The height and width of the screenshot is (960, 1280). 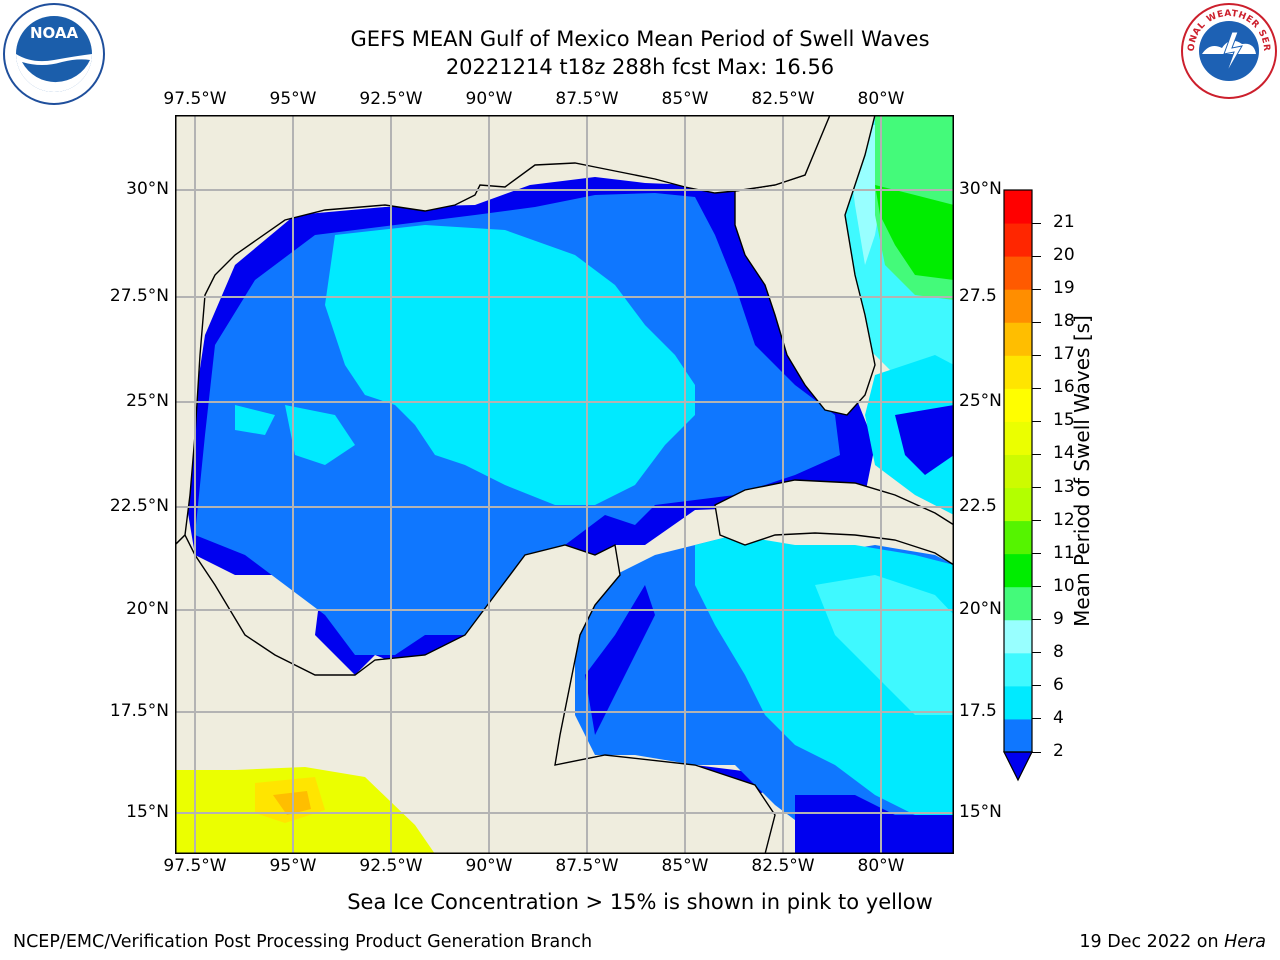 I want to click on colorbar-tick-label: 21, so click(x=1064, y=222).